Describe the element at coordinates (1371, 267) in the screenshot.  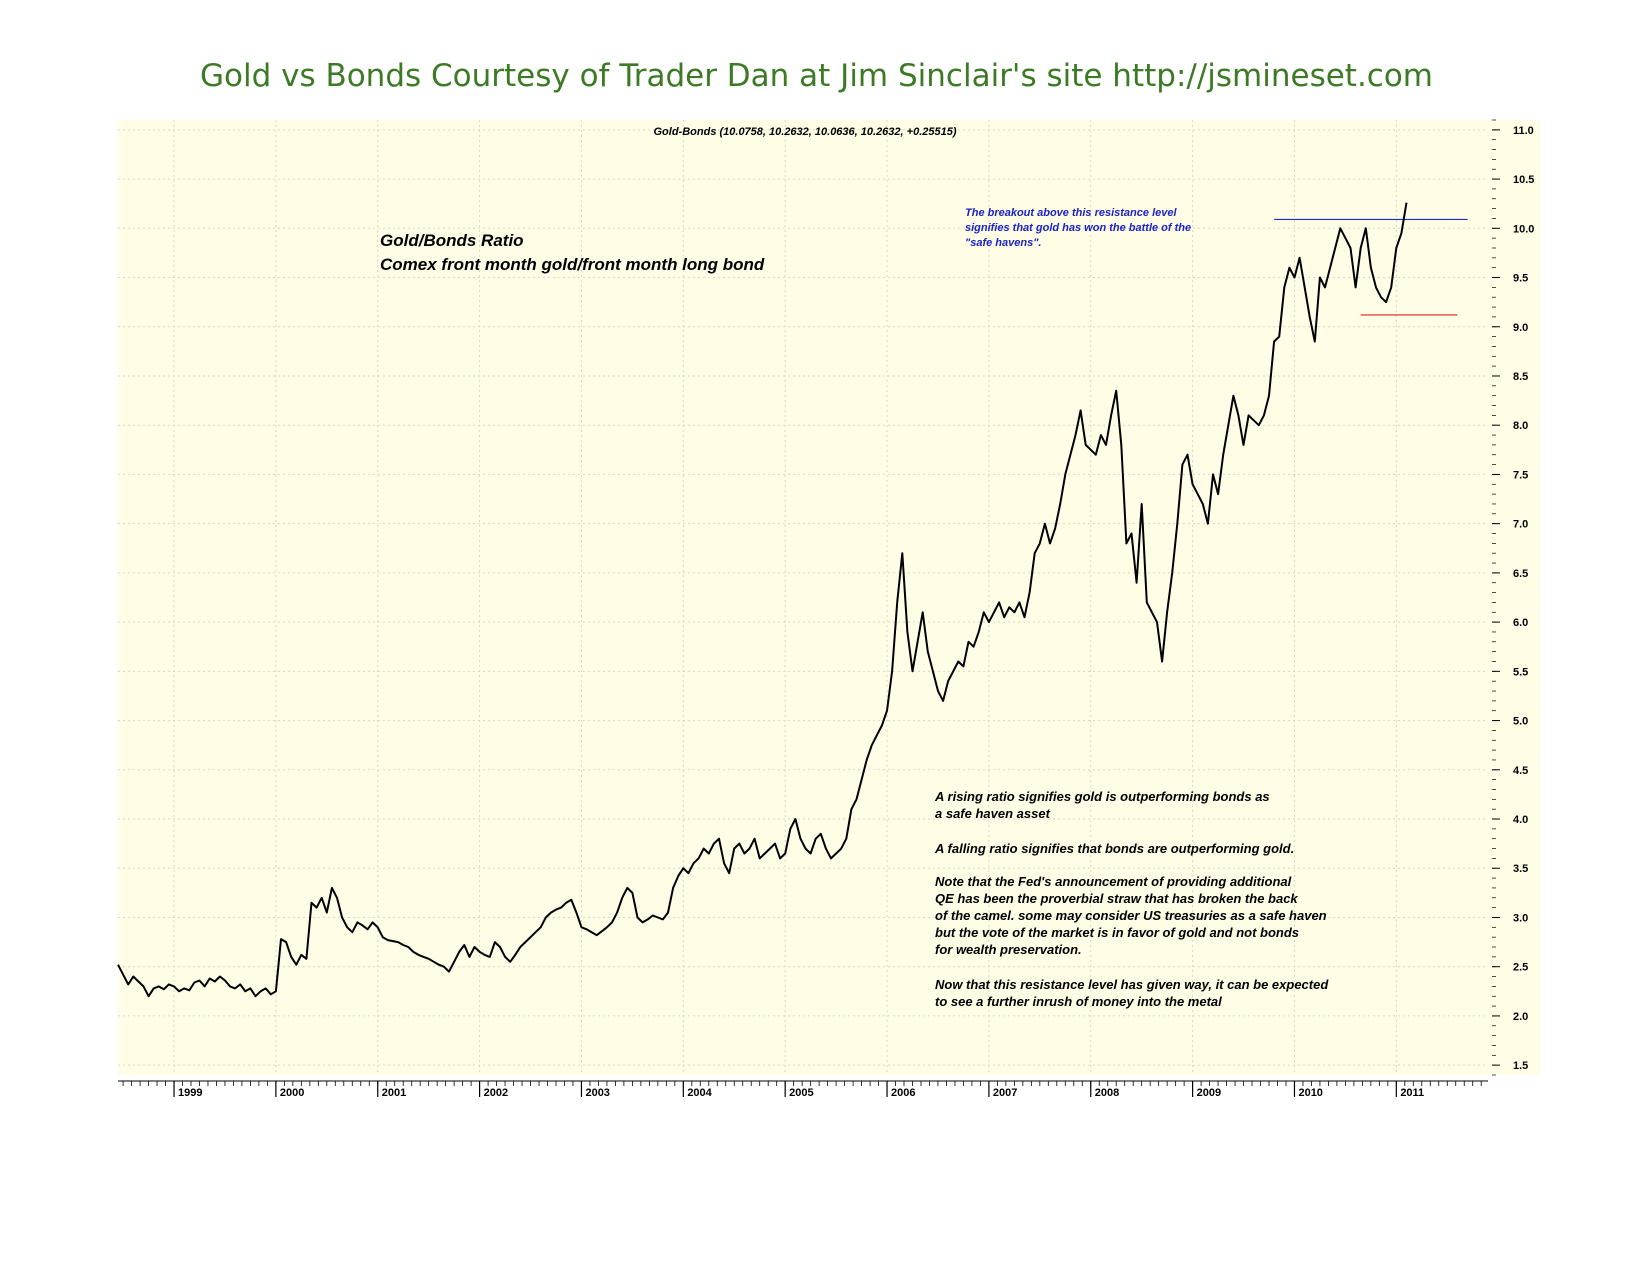
I see `reference-lines` at that location.